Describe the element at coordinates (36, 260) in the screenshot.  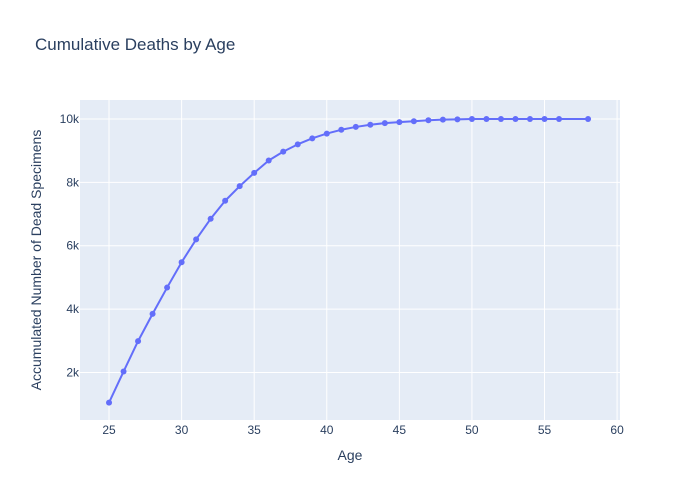
I see `y-axis-title: Accumulated Number of Dead Specimens` at that location.